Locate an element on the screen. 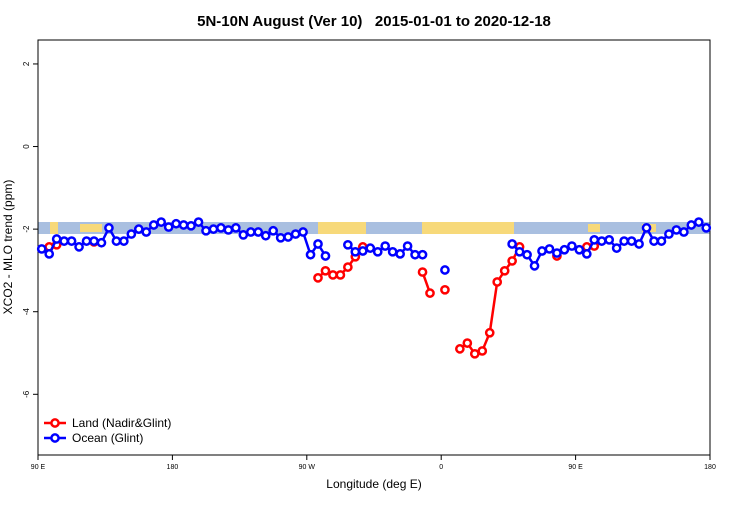 This screenshot has height=505, width=750. y-tick-label: -2 is located at coordinates (26, 229).